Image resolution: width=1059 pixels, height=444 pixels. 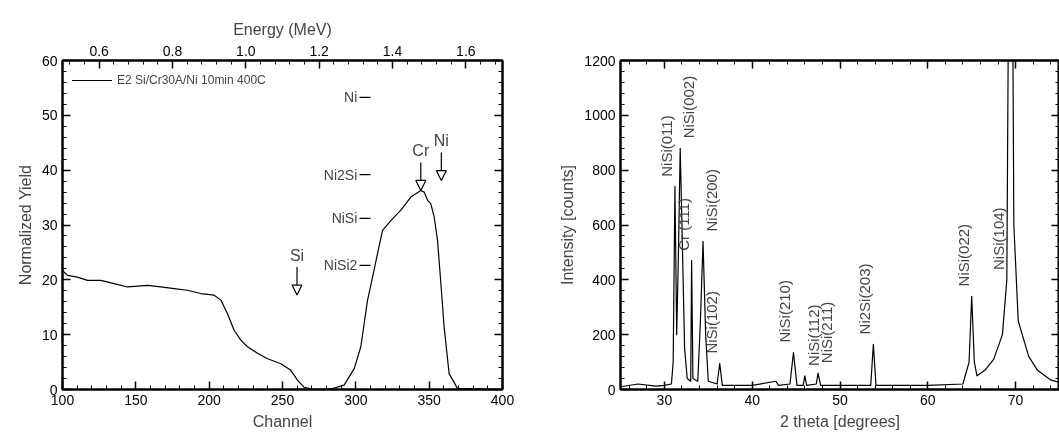 What do you see at coordinates (319, 50) in the screenshot?
I see `x2-tick-label: 1.2` at bounding box center [319, 50].